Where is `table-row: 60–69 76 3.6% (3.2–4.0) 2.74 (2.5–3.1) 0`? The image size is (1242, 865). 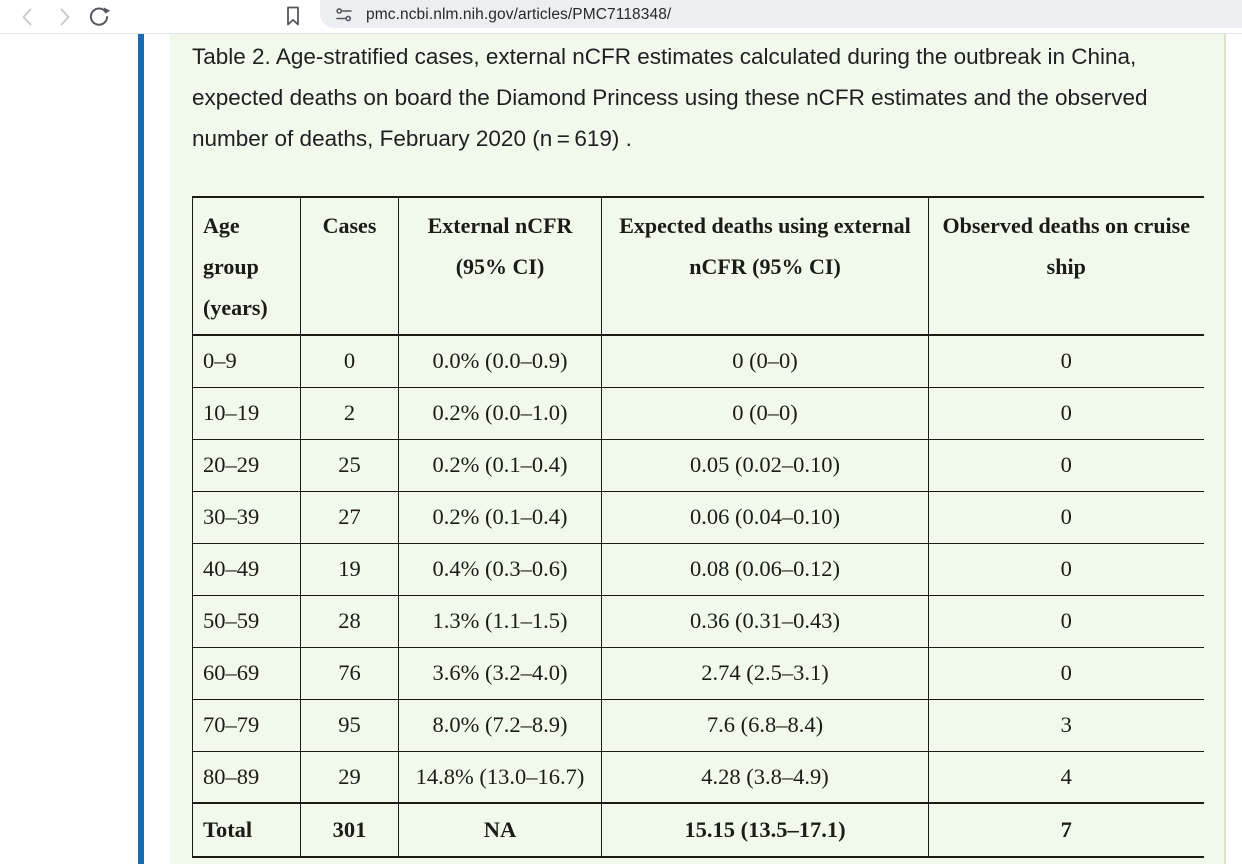 table-row: 60–69 76 3.6% (3.2–4.0) 2.74 (2.5–3.1) 0 is located at coordinates (698, 673).